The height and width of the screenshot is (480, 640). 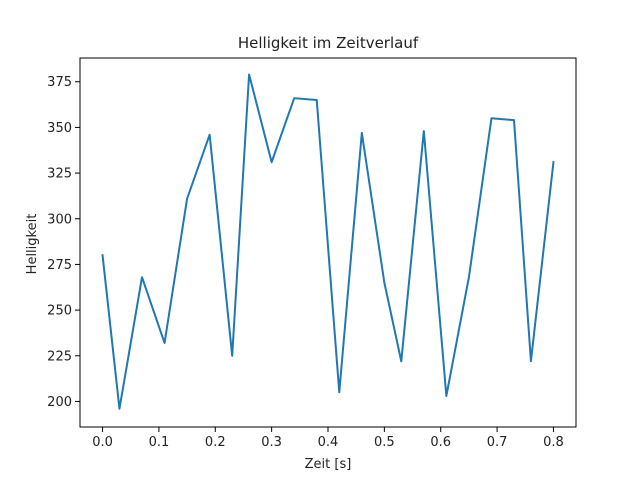 What do you see at coordinates (59, 82) in the screenshot?
I see `y-tick-label: 375` at bounding box center [59, 82].